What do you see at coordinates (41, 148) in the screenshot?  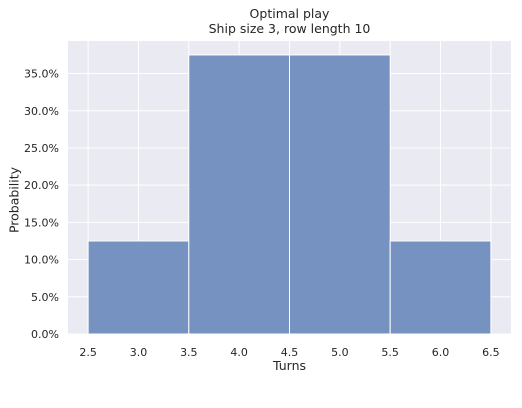 I see `y-tick-label: 25.0%` at bounding box center [41, 148].